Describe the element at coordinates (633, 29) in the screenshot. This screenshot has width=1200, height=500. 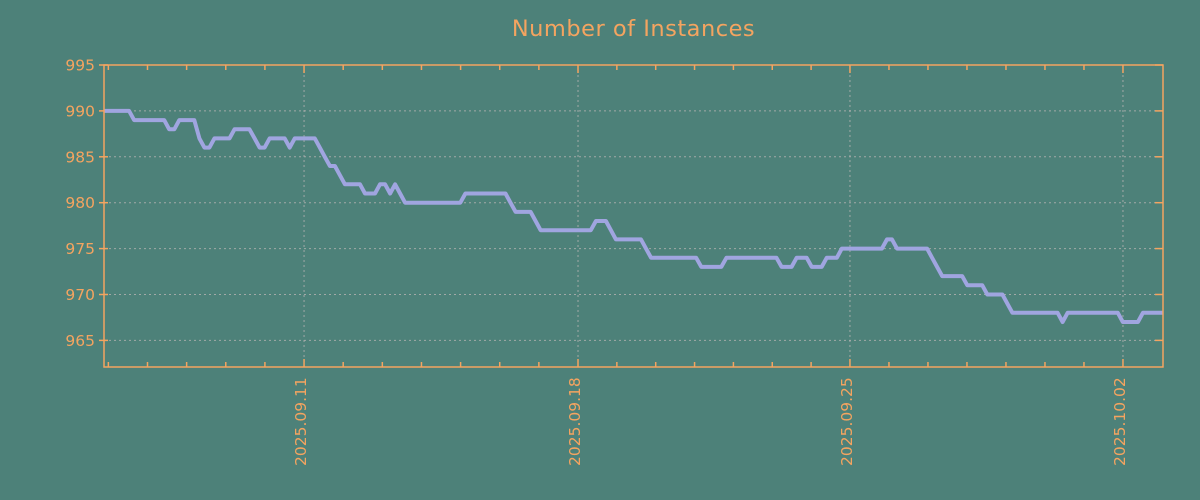
I see `chart-title: Number of Instances` at that location.